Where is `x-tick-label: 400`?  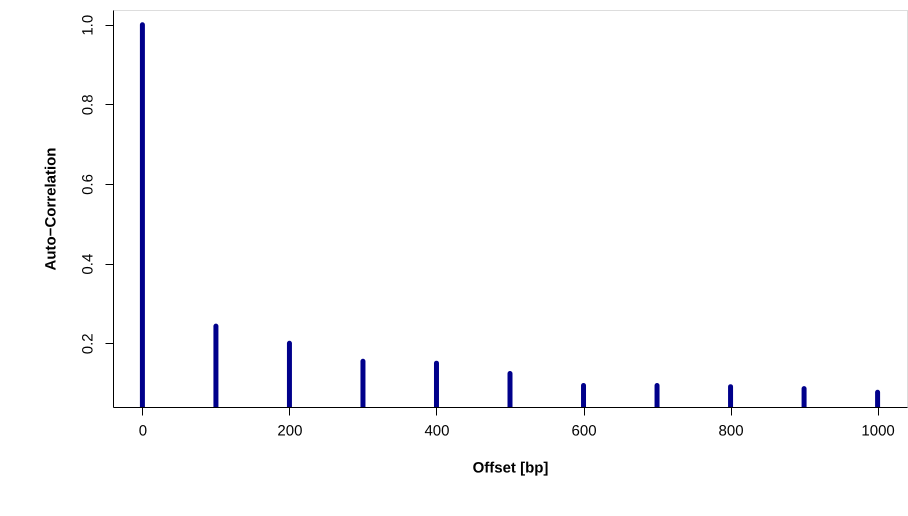
x-tick-label: 400 is located at coordinates (437, 431).